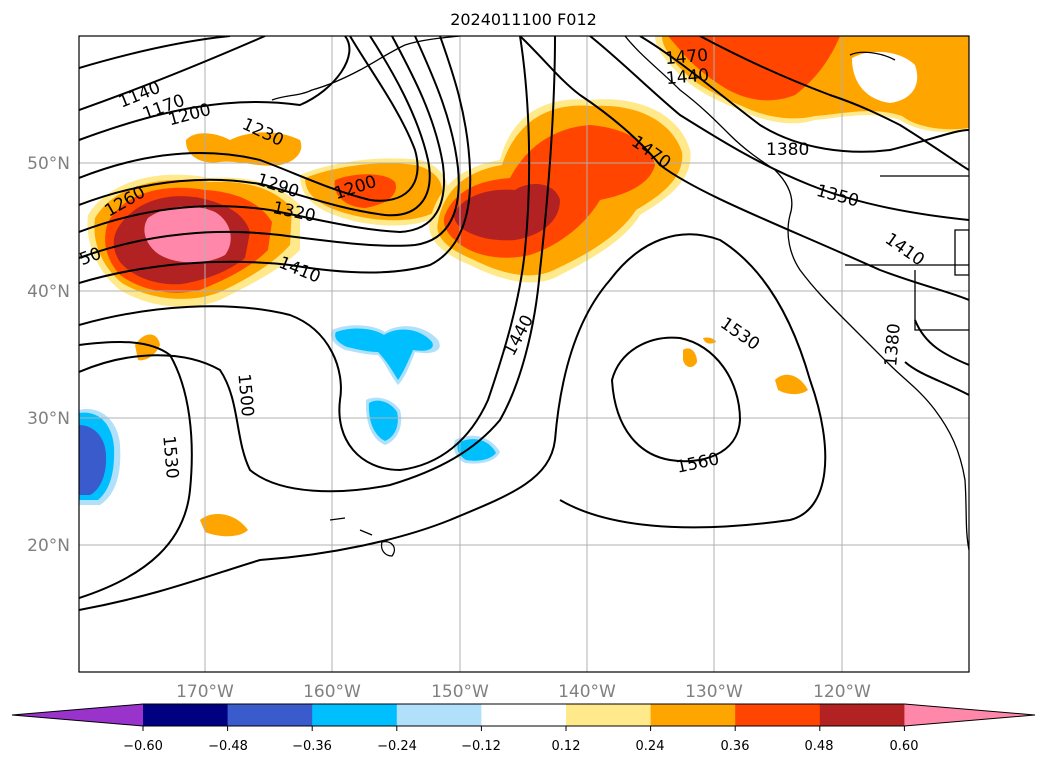 Image resolution: width=1047 pixels, height=765 pixels. I want to click on lon-label: 160°W, so click(332, 692).